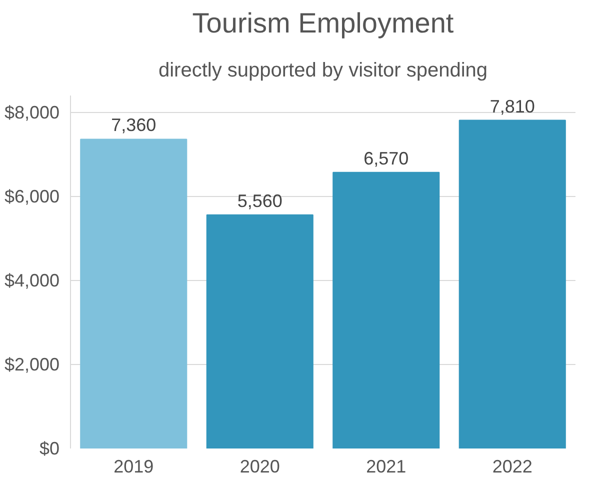  Describe the element at coordinates (323, 23) in the screenshot. I see `chart-title: Tourism Employment` at that location.